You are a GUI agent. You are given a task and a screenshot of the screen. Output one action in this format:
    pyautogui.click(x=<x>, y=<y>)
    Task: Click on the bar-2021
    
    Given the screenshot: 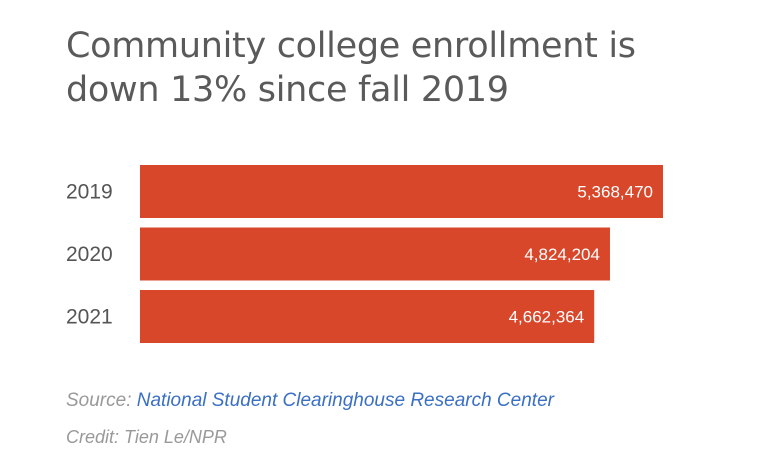 What is the action you would take?
    pyautogui.click(x=367, y=316)
    